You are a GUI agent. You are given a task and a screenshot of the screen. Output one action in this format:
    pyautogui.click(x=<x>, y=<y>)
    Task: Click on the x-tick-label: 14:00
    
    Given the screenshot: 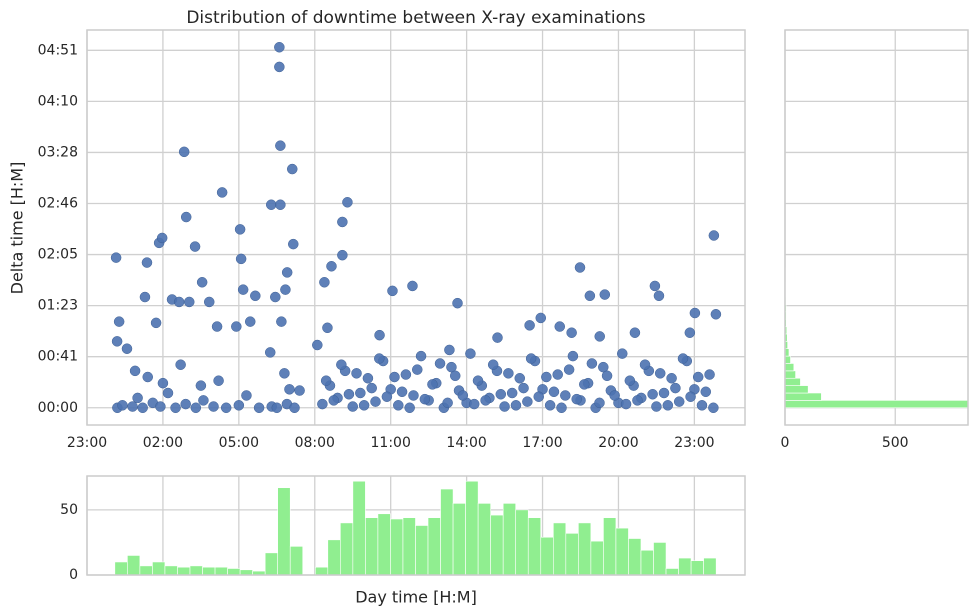 What is the action you would take?
    pyautogui.click(x=466, y=443)
    